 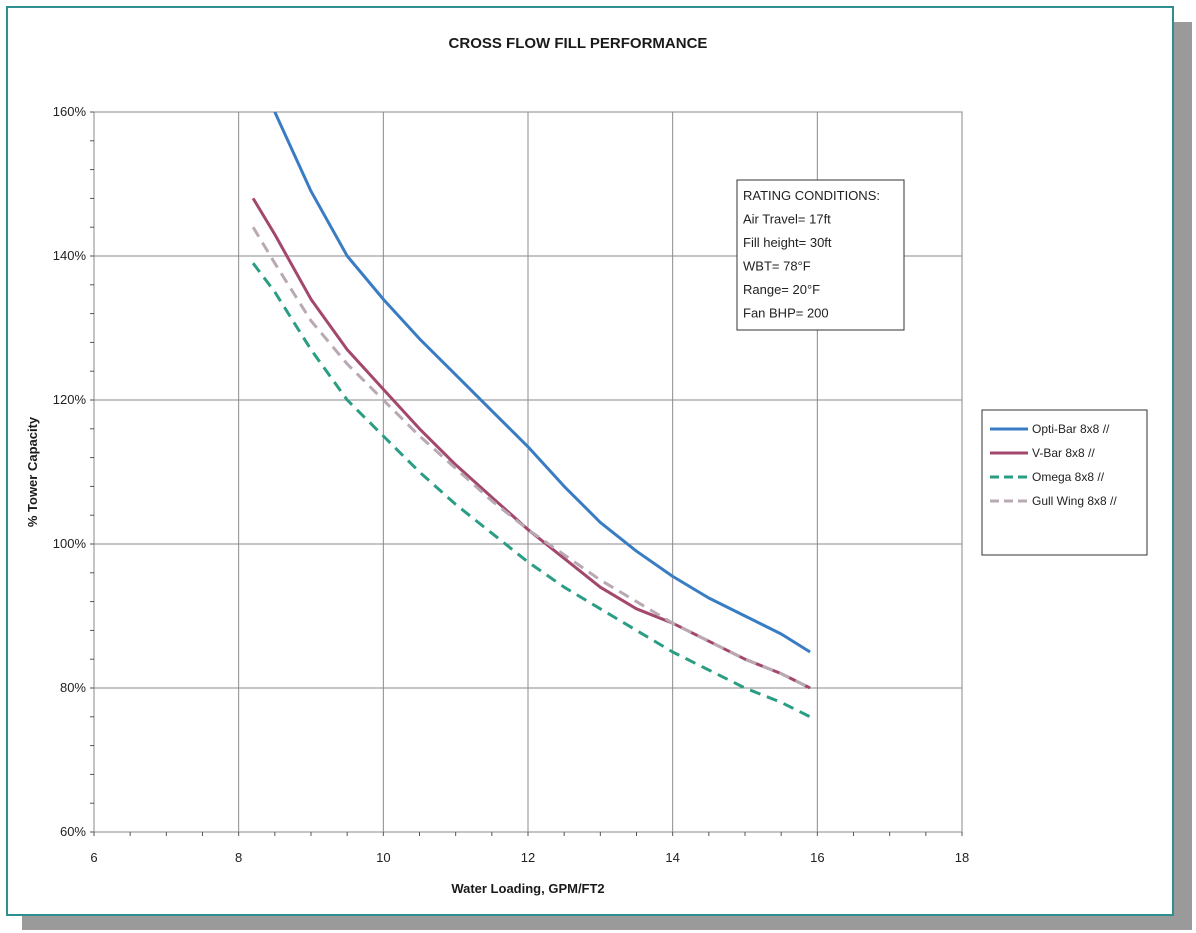 I want to click on annotation-box, so click(x=820, y=255).